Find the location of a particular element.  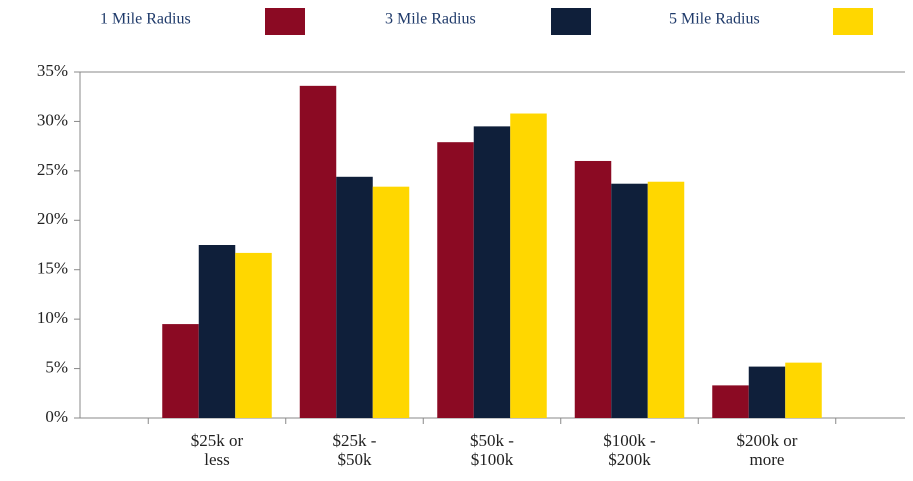

y-tick-label: 20% is located at coordinates (52, 218).